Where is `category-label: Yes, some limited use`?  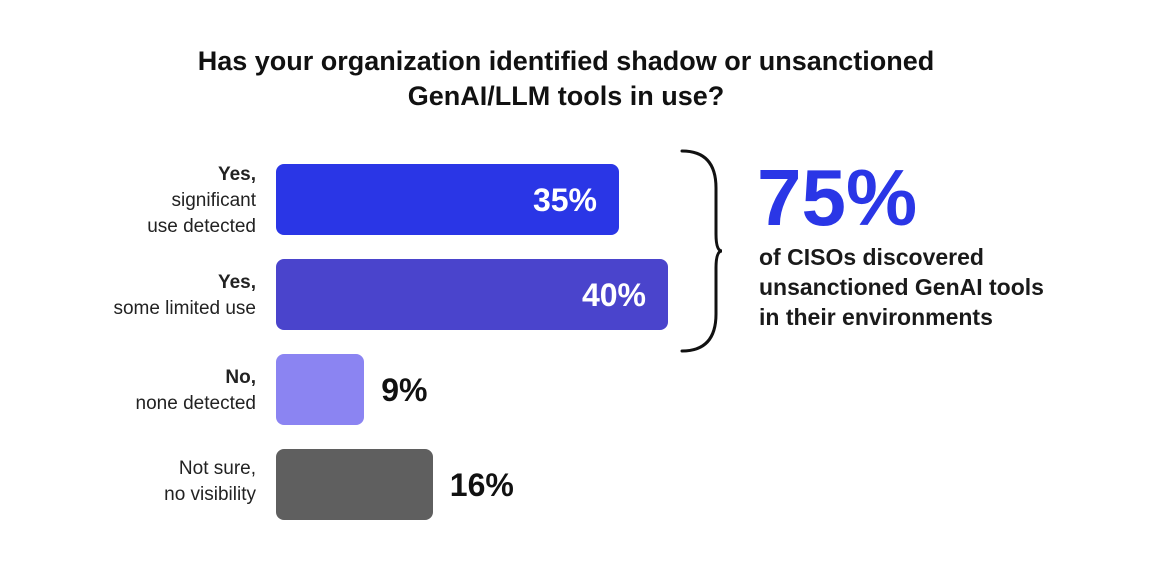 category-label: Yes, some limited use is located at coordinates (184, 296).